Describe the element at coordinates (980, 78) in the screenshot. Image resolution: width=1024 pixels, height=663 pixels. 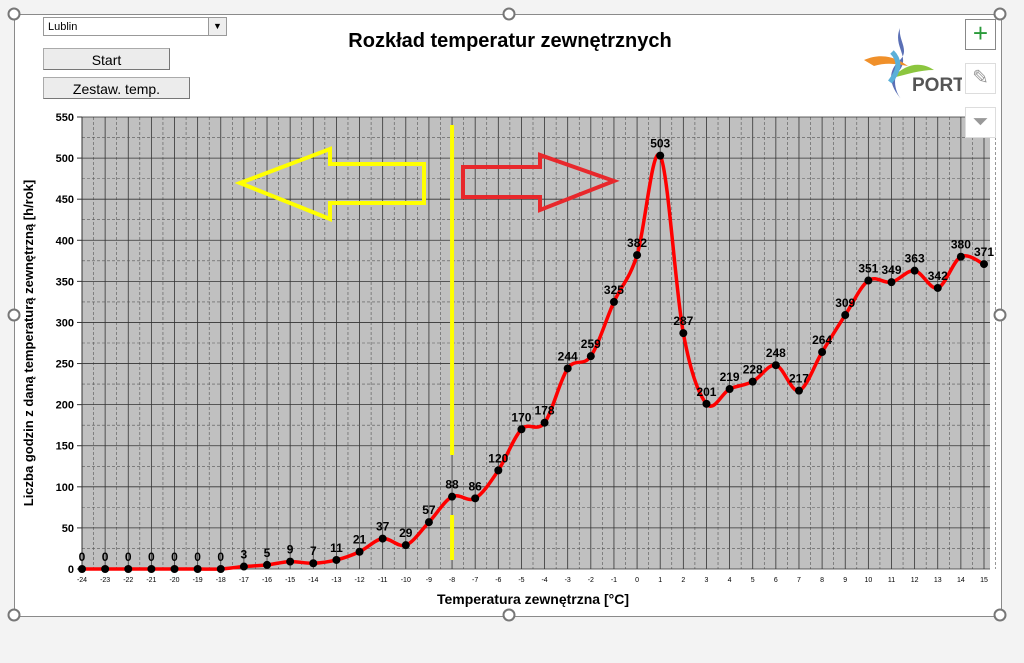
I see `chart-styles-brush-icon: ✎` at that location.